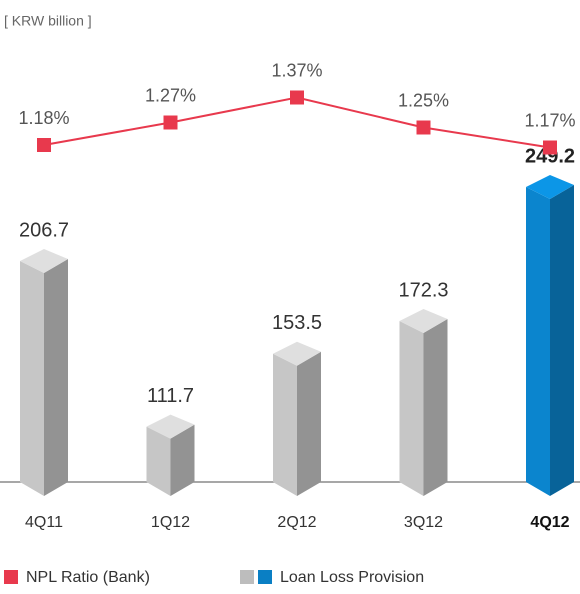 This screenshot has width=580, height=594. Describe the element at coordinates (549, 522) in the screenshot. I see `x-tick-label: 4Q12` at that location.